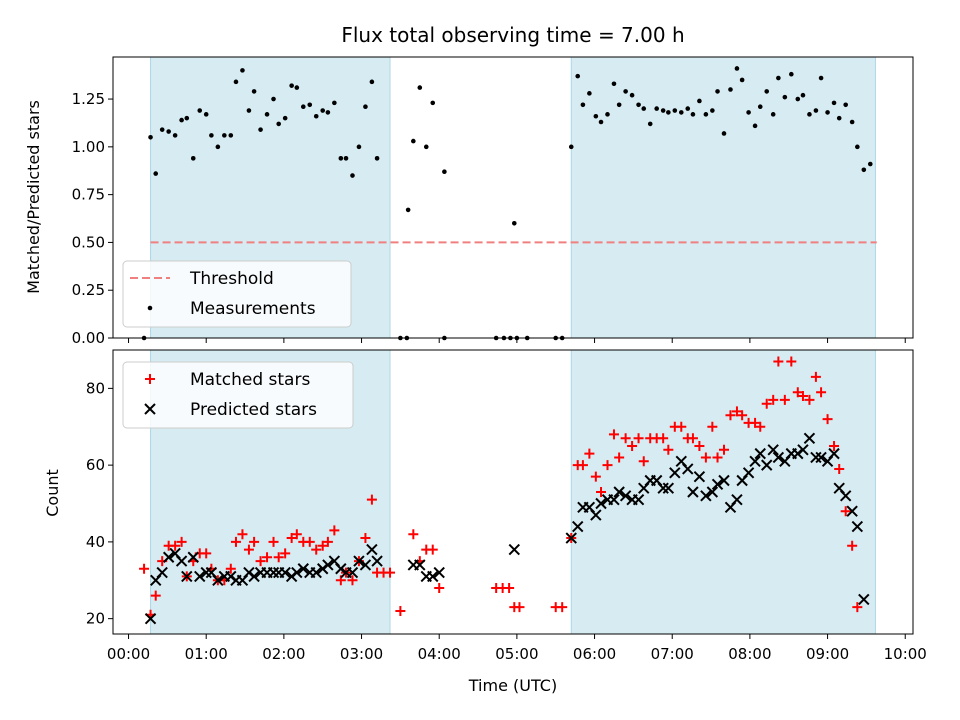 The image size is (960, 720). What do you see at coordinates (237, 294) in the screenshot?
I see `top-legend: Threshold Measurements` at bounding box center [237, 294].